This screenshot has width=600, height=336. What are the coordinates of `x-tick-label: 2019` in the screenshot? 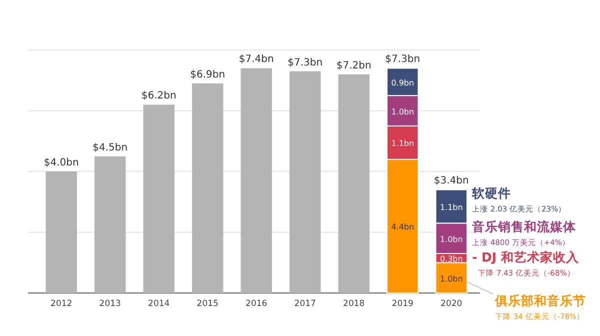 It's located at (403, 304).